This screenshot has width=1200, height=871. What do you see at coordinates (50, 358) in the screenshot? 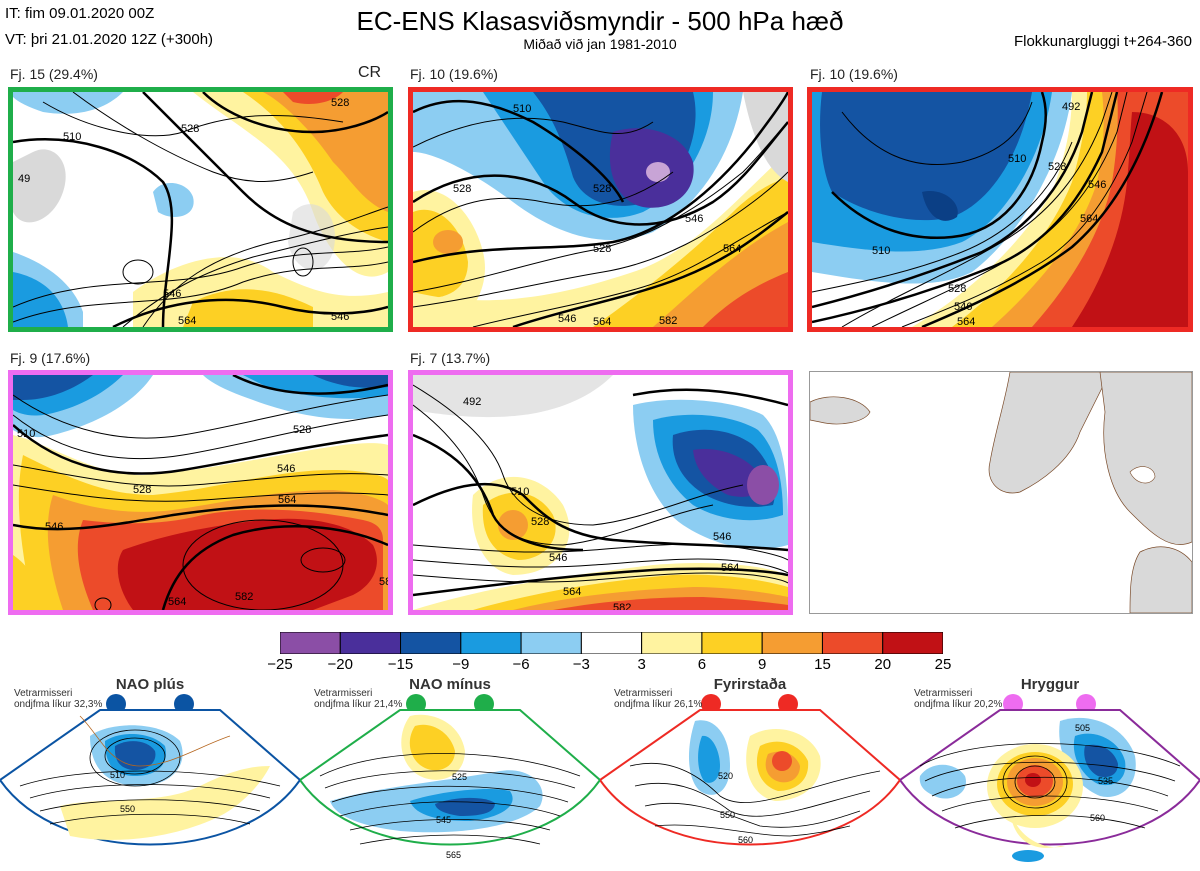
I see `panel-4-label: Fj. 9 (17.6%)` at bounding box center [50, 358].